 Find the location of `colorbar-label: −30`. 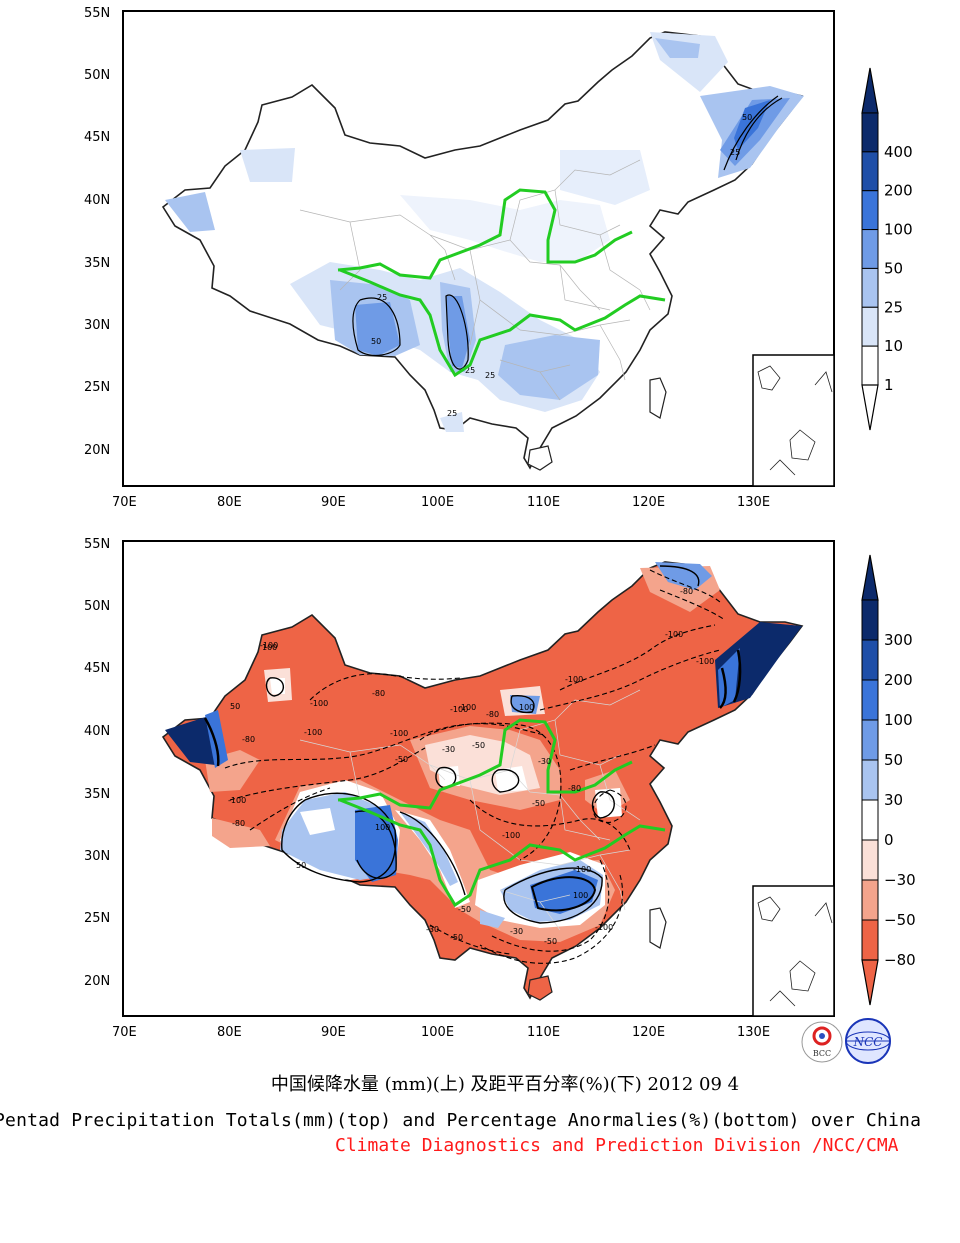

colorbar-label: −30 is located at coordinates (900, 880).